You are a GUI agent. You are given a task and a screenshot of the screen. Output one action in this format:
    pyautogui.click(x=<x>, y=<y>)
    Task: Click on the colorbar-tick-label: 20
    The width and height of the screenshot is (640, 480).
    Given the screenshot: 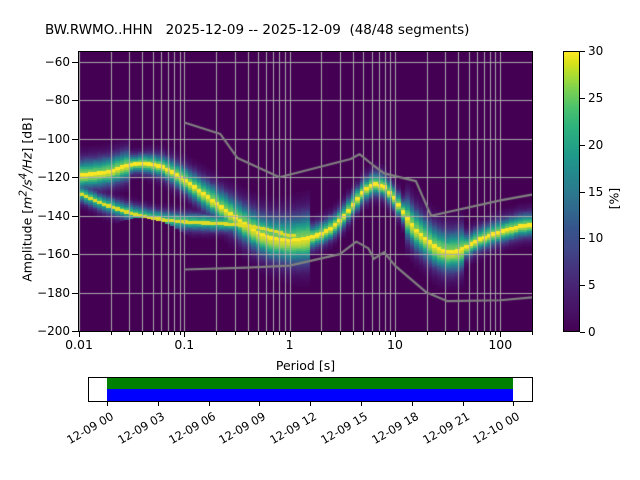 What is the action you would take?
    pyautogui.click(x=596, y=144)
    